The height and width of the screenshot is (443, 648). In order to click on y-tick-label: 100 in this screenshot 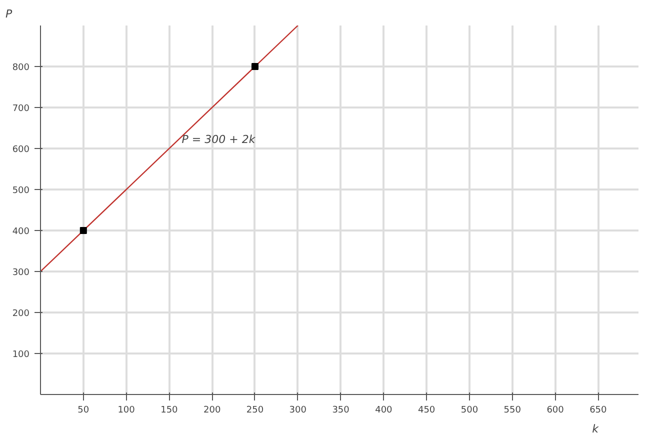, I will do `click(21, 355)`.